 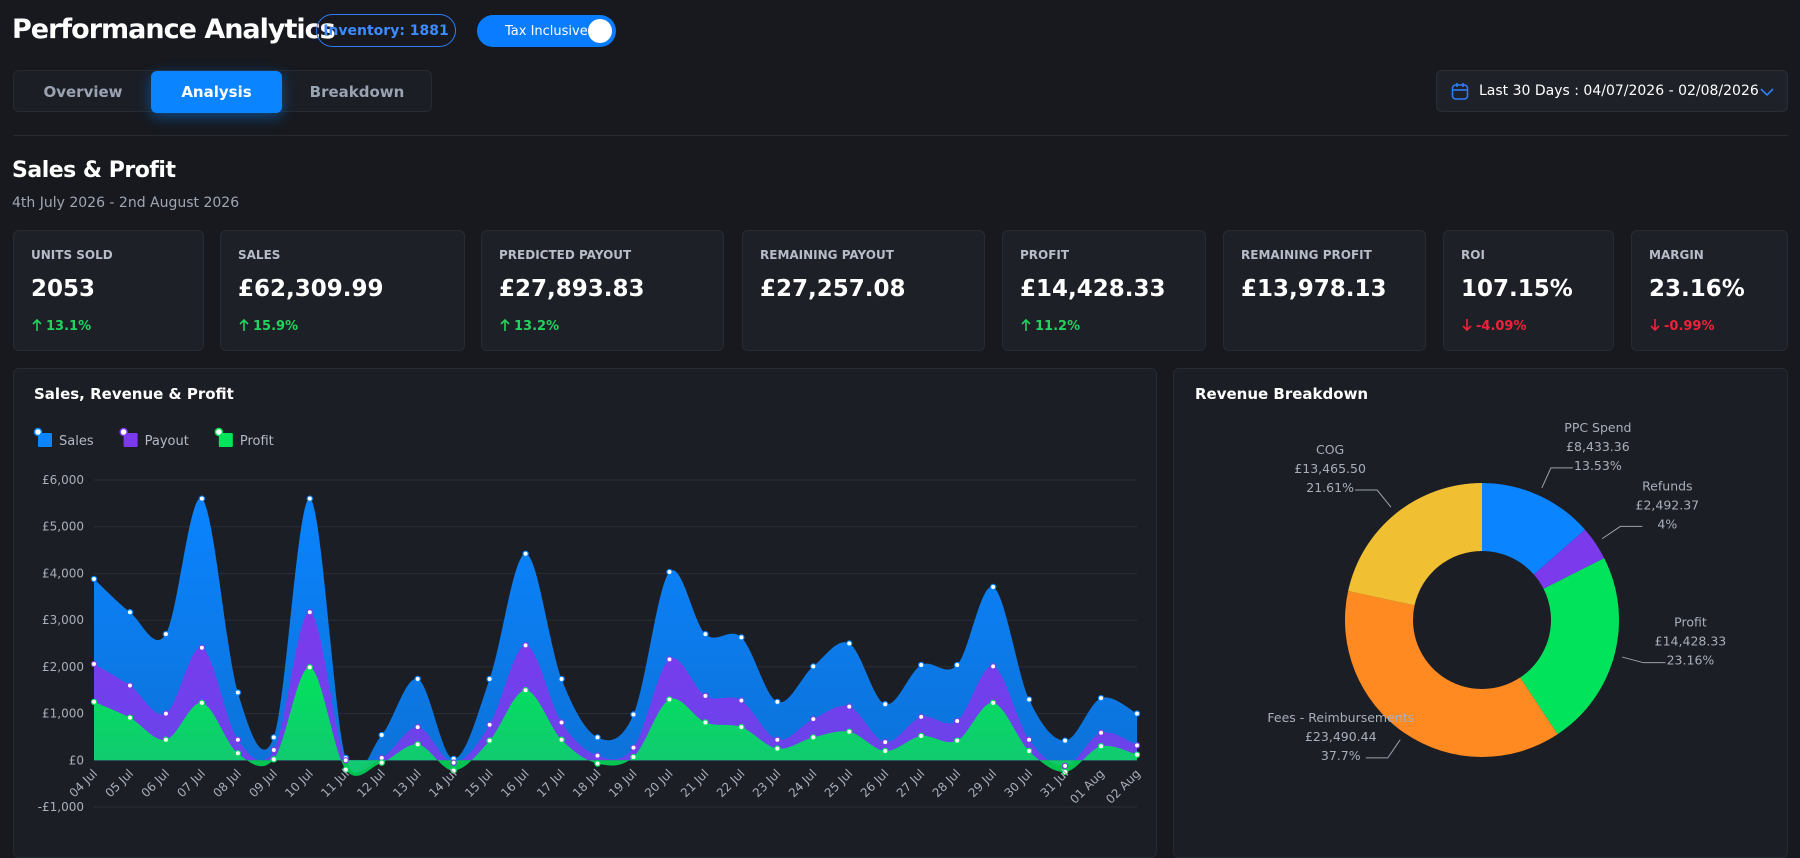 I want to click on legend-label: Payout, so click(x=167, y=441).